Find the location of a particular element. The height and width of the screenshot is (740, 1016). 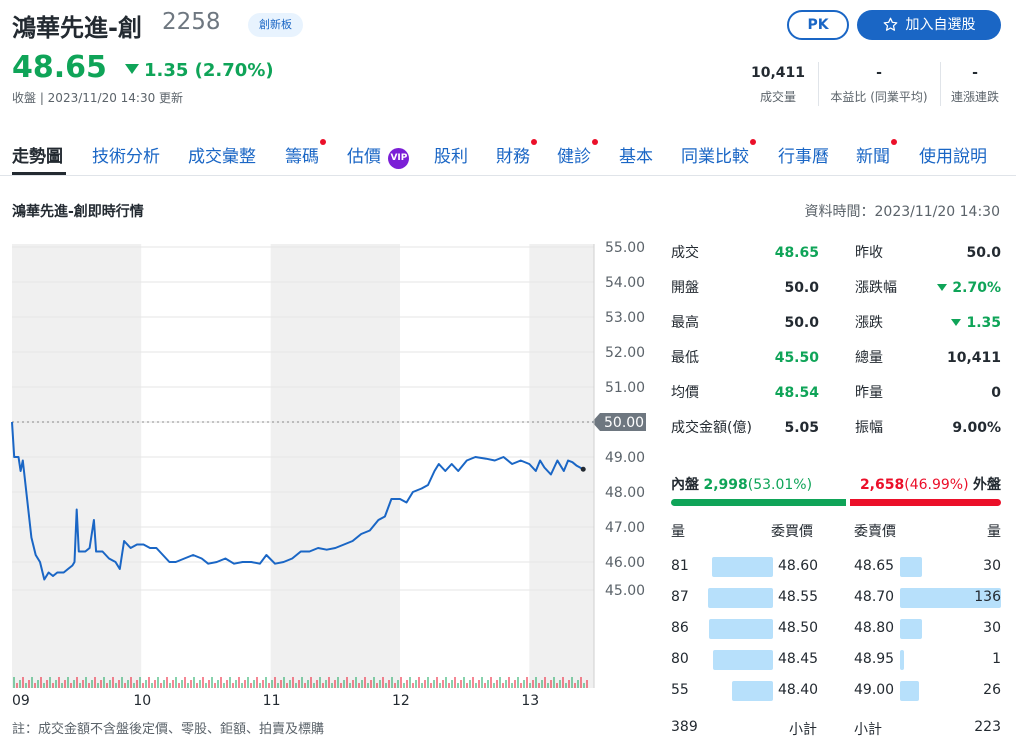

stat-label: 連漲連跌 is located at coordinates (974, 97).